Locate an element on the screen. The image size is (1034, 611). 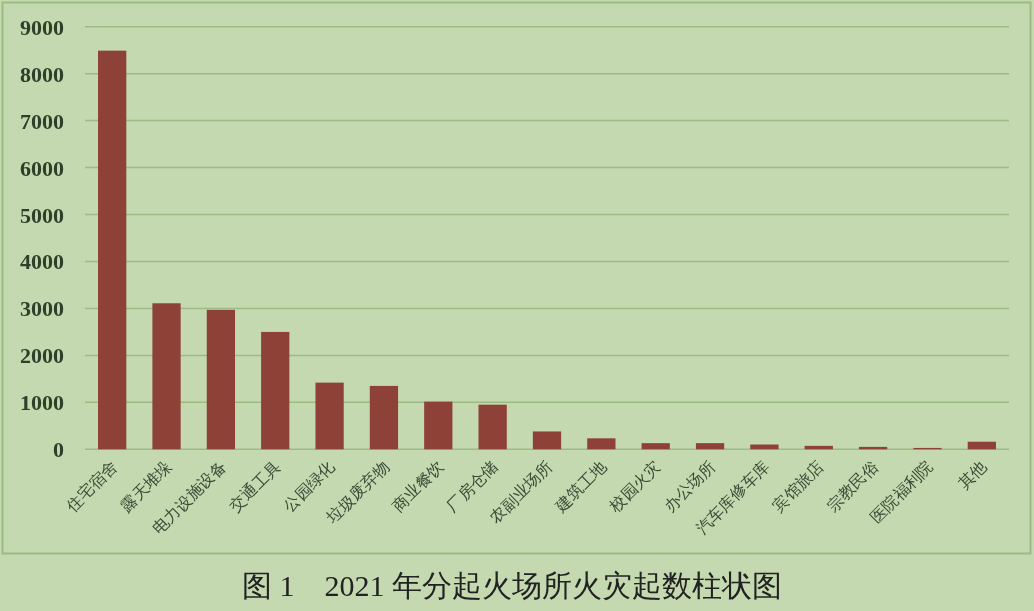
y-tick-label: 5000 is located at coordinates (42, 215).